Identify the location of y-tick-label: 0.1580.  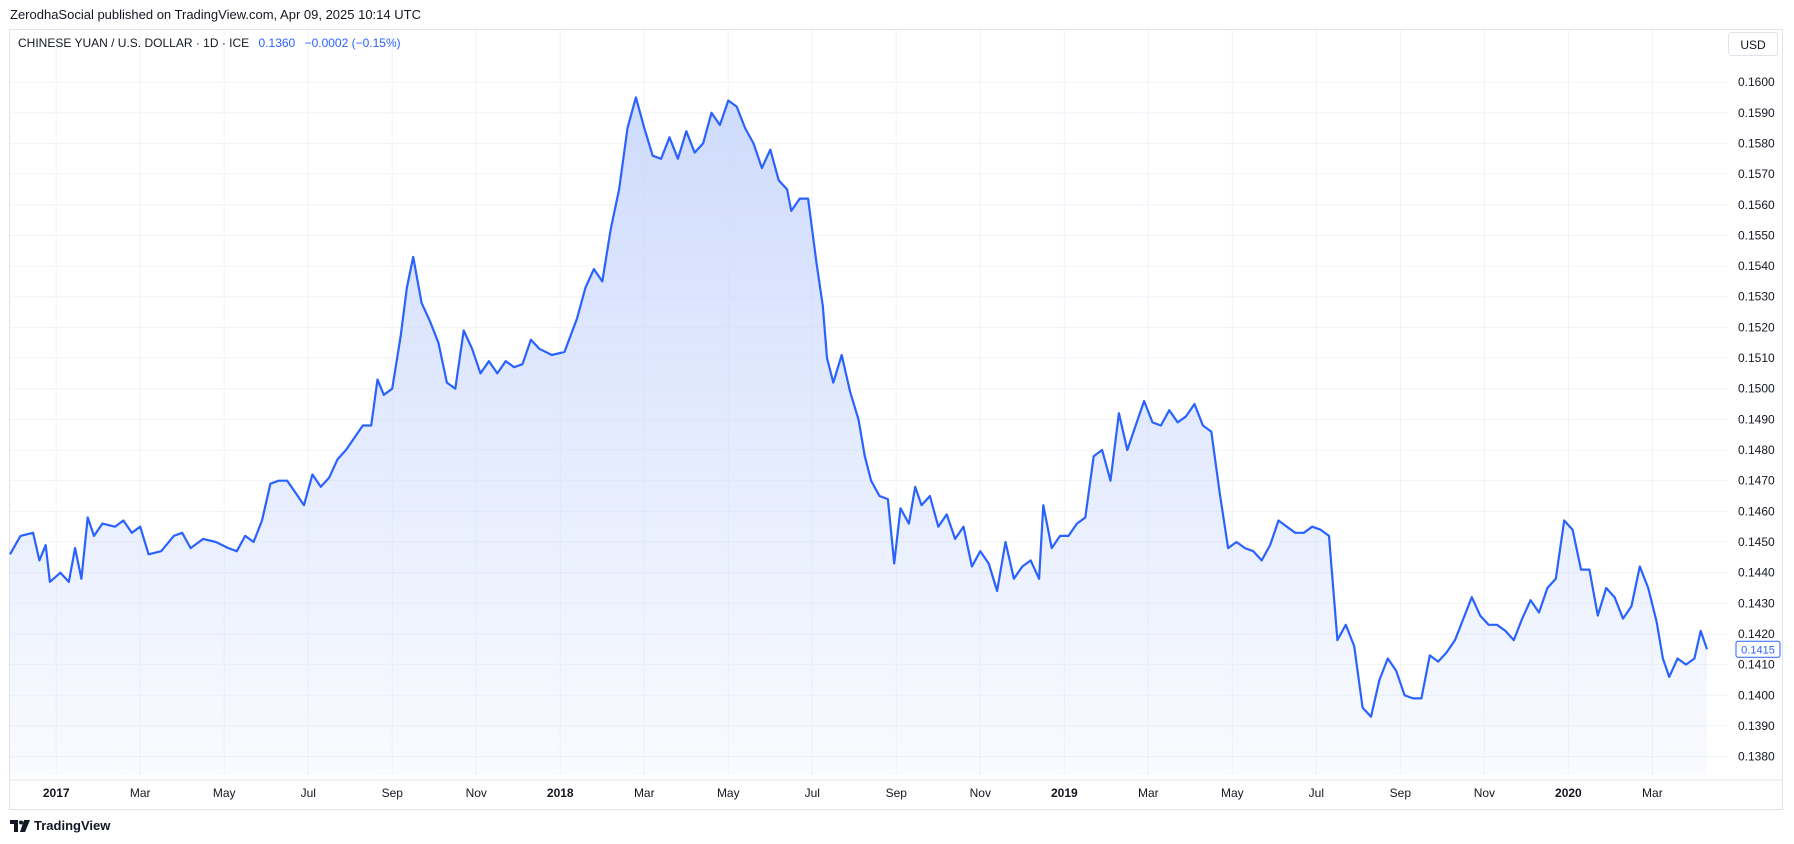
(1756, 143).